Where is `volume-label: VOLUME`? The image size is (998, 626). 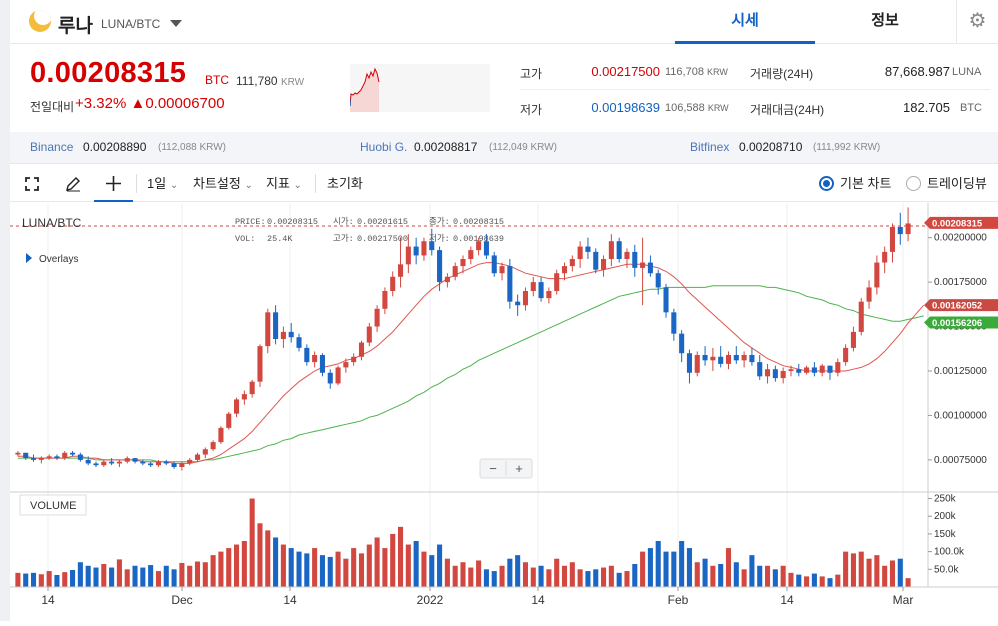 volume-label: VOLUME is located at coordinates (53, 506).